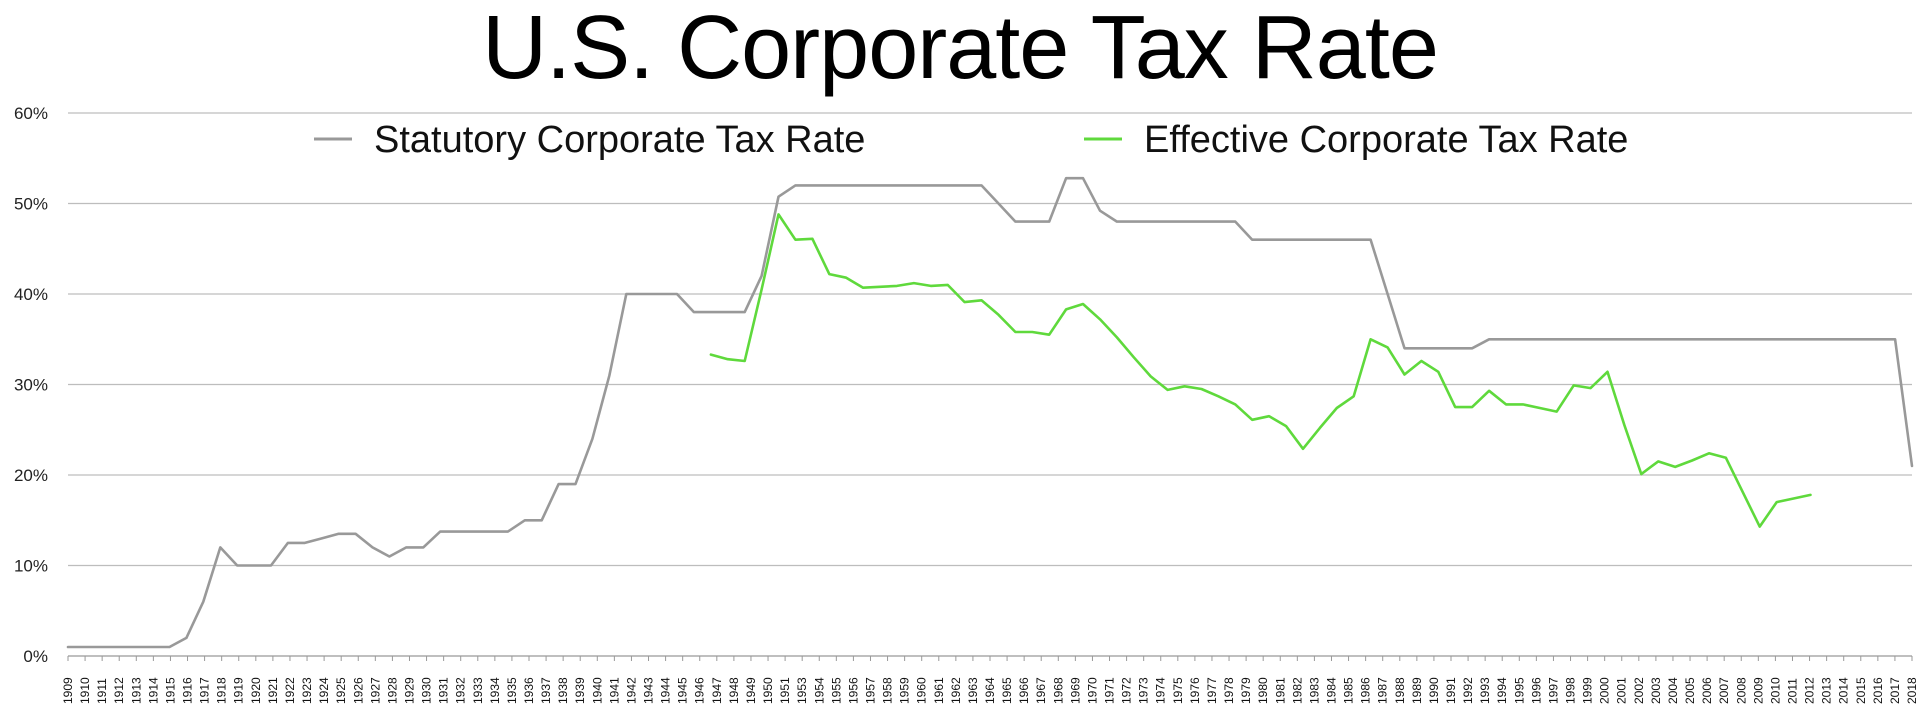  I want to click on x-tick-label: 1931, so click(444, 690).